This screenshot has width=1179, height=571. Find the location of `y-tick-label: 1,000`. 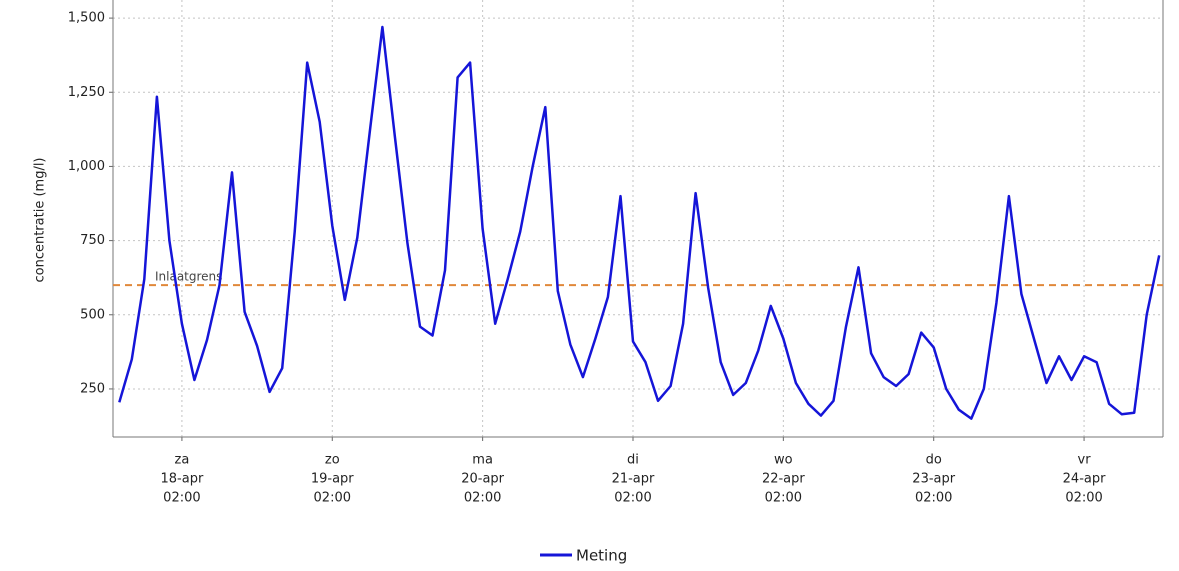

y-tick-label: 1,000 is located at coordinates (86, 166).